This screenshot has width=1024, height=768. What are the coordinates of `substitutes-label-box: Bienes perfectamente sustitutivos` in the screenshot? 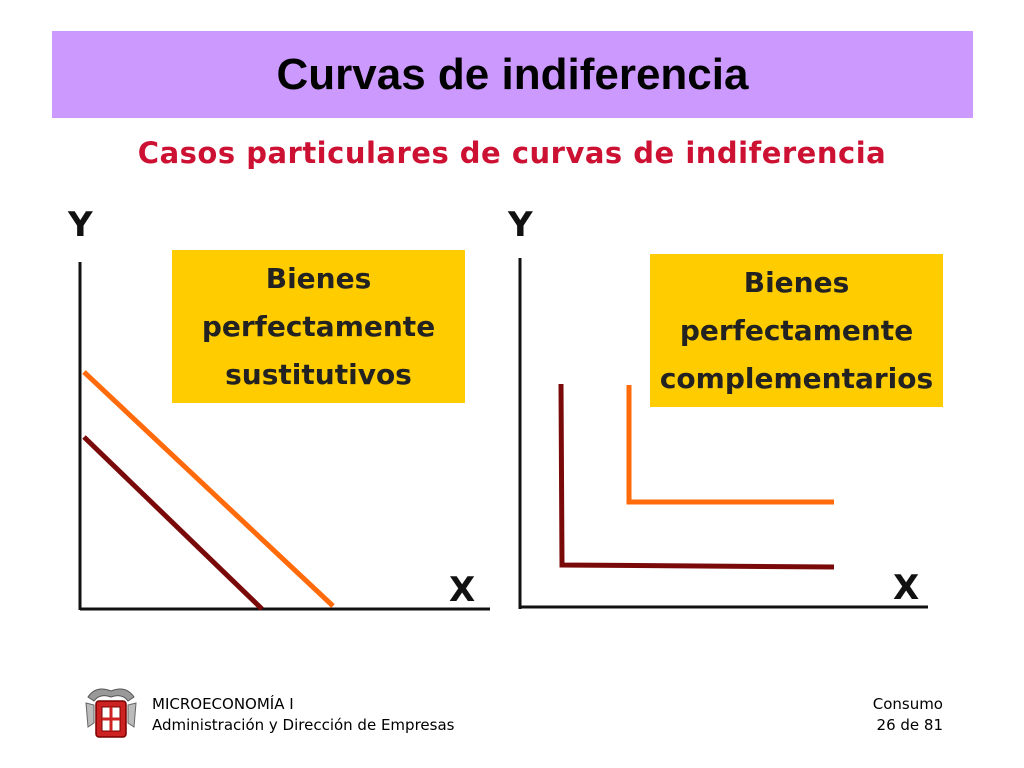 It's located at (318, 326).